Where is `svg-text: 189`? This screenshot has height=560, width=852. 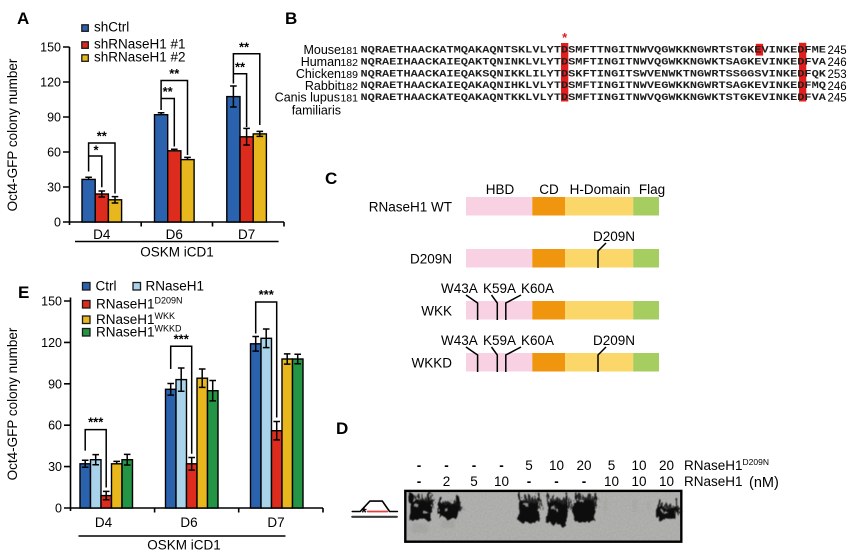 svg-text: 189 is located at coordinates (349, 75).